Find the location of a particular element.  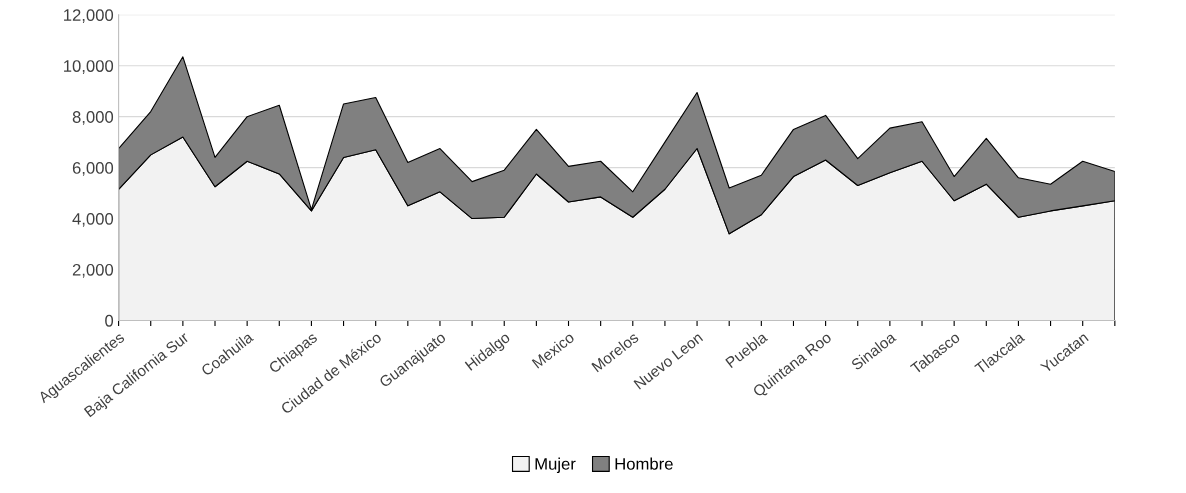

y-tick-label: 0 is located at coordinates (109, 320).